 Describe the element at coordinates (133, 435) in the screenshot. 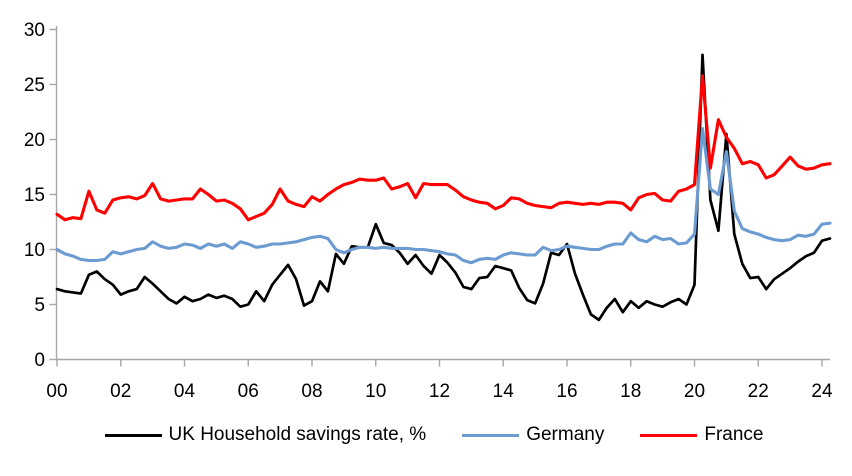

I see `legend-swatch-uk` at that location.